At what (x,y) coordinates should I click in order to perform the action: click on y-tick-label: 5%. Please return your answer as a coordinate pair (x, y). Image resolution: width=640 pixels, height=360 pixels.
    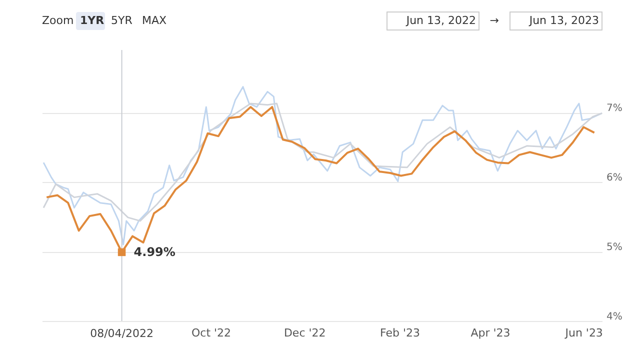
    Looking at the image, I should click on (614, 248).